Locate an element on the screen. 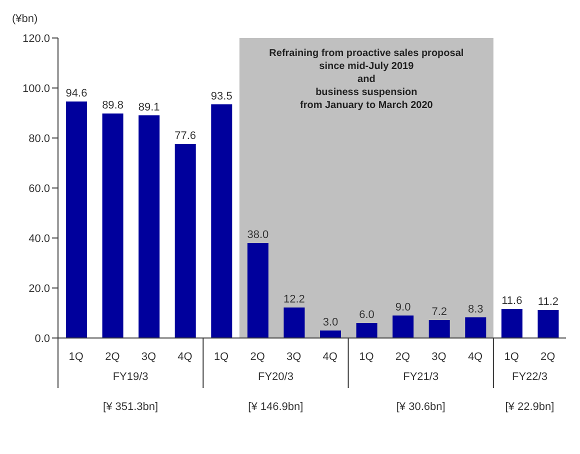 This screenshot has width=580, height=454. data-label: 11.6 is located at coordinates (512, 301).